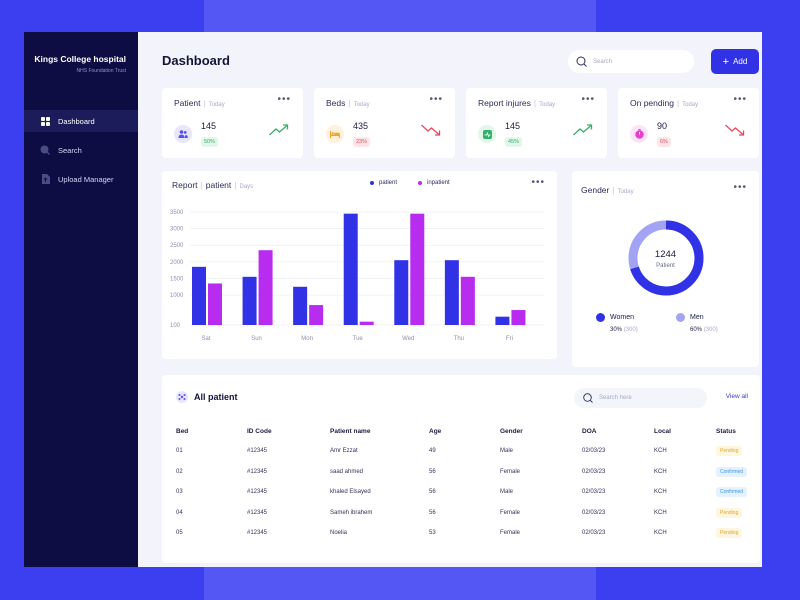  I want to click on sidebar-item-dashboard: Dashboard, so click(81, 121).